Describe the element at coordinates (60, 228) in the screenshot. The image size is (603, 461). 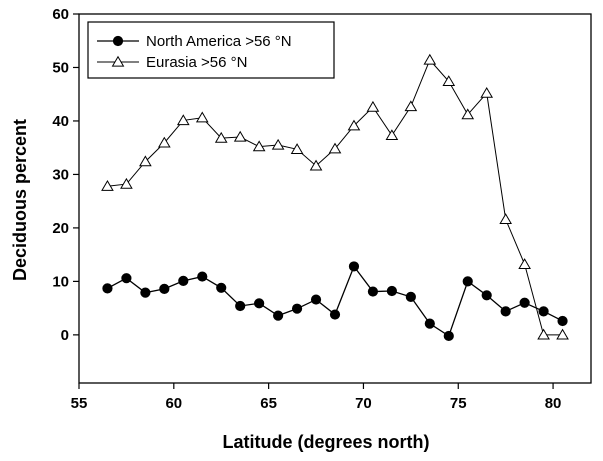
I see `y-tick-label: 20` at that location.